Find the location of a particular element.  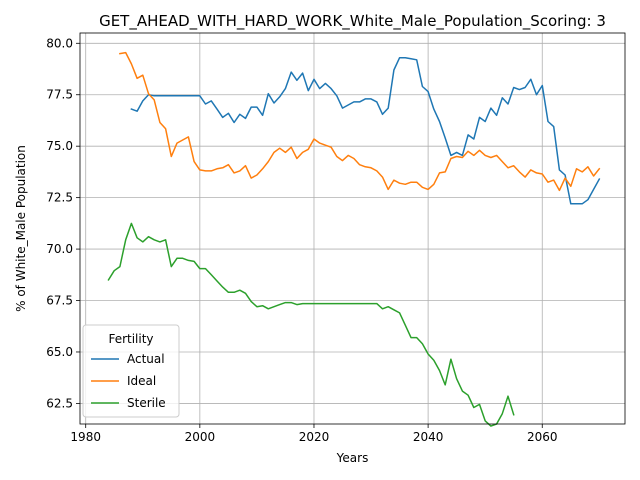

legend: Fertility Actual Ideal Sterile is located at coordinates (131, 371).